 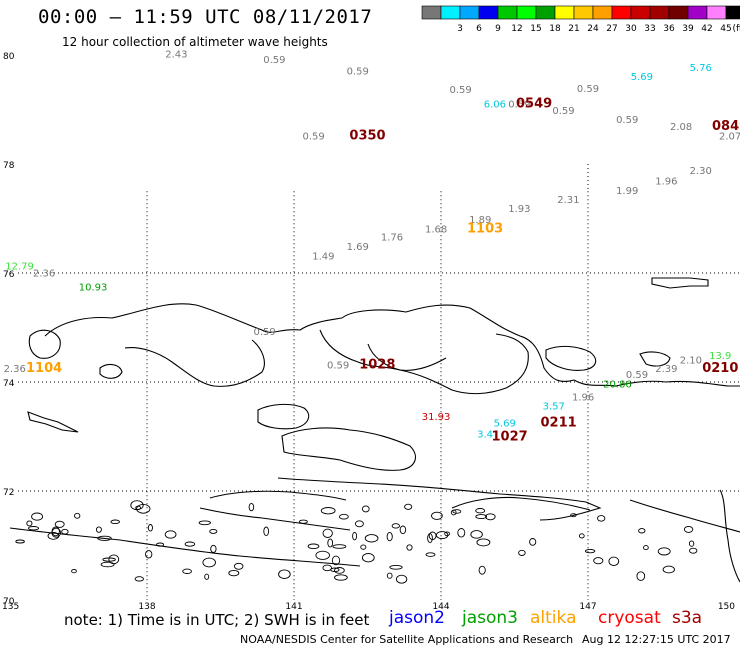 I want to click on colorbar-label: 33, so click(x=649, y=29).